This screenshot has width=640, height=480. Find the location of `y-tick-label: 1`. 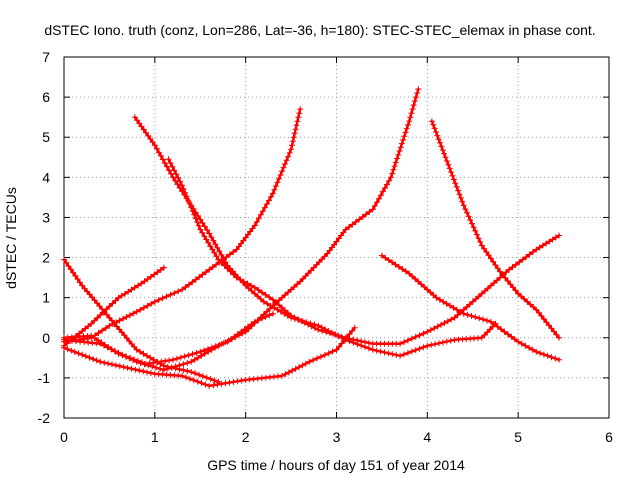

y-tick-label: 1 is located at coordinates (46, 298).